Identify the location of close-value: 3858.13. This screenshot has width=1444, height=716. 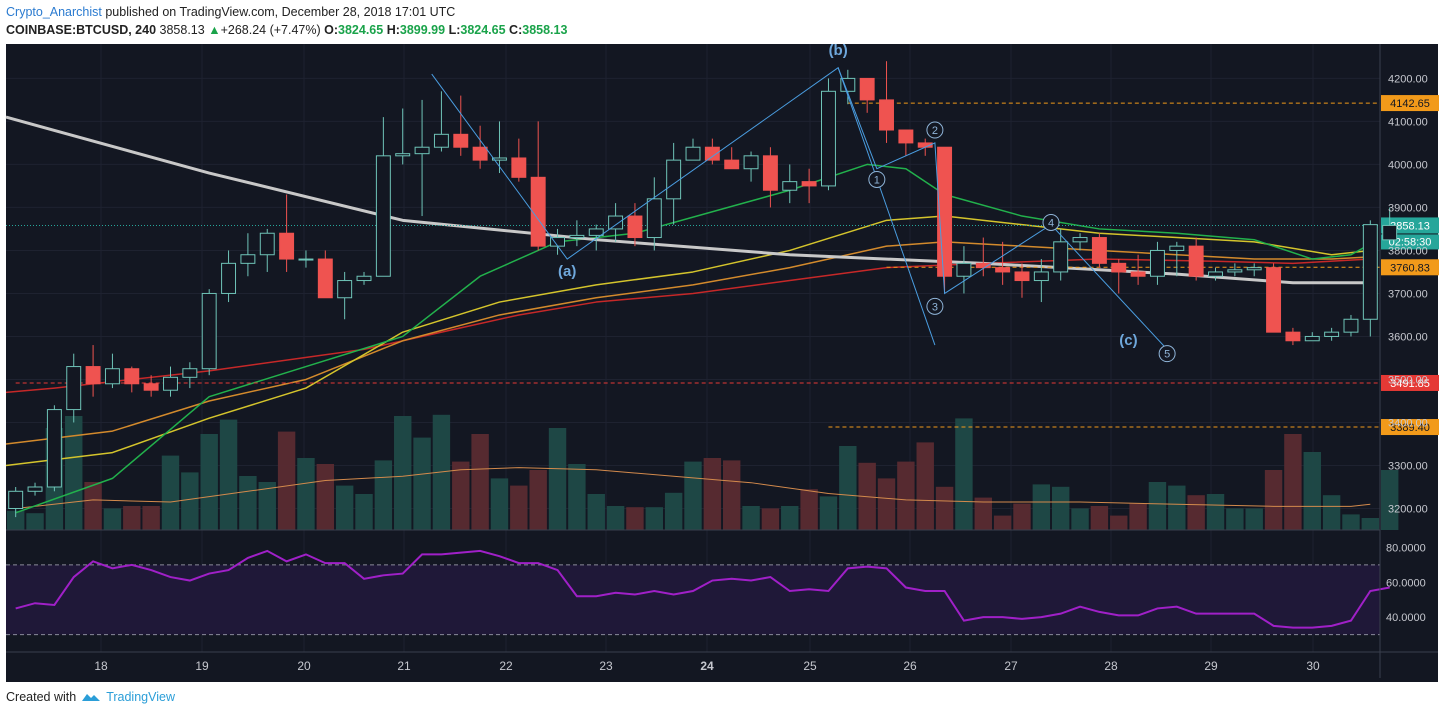
(545, 30).